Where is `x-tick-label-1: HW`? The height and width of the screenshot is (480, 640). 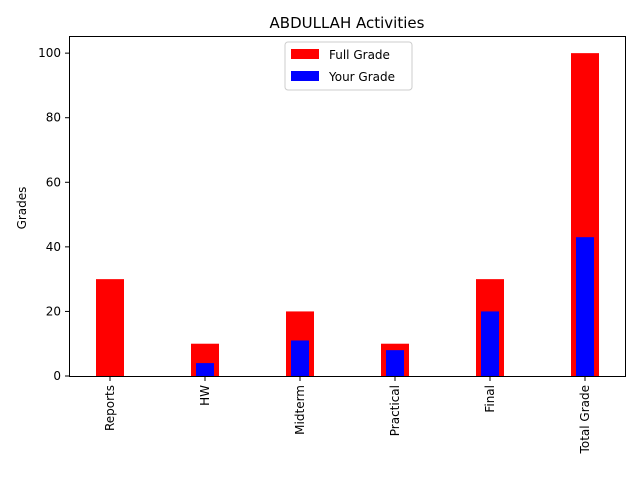 x-tick-label-1: HW is located at coordinates (205, 395).